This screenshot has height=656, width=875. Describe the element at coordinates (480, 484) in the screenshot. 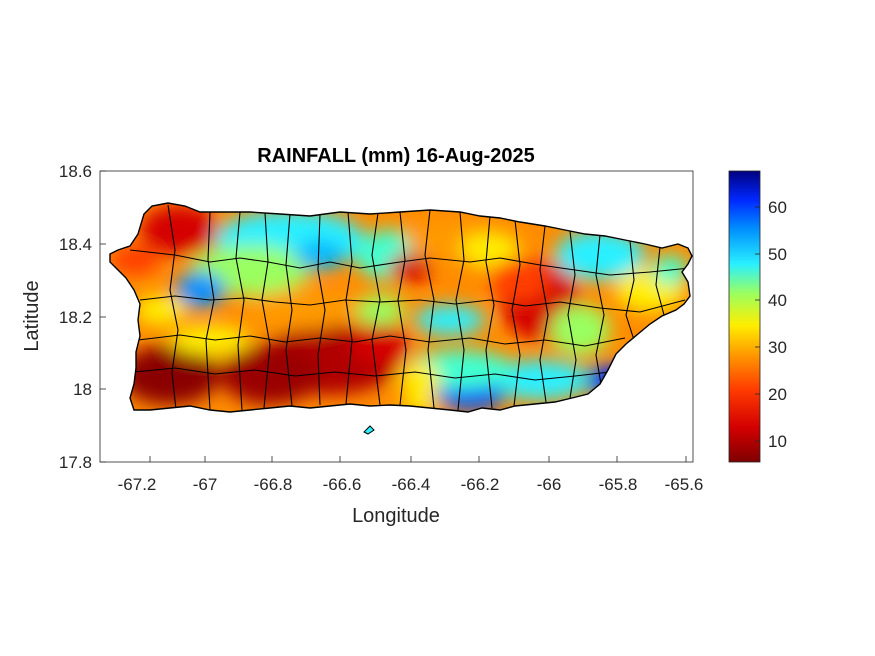

I see `x-tick-label: -66.2` at that location.